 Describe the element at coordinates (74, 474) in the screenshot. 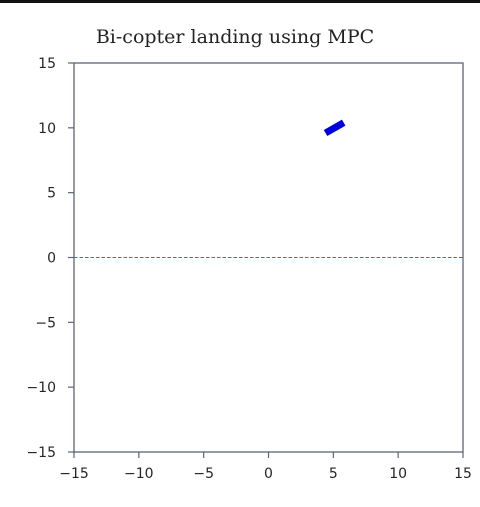

I see `x-tick-label: −15` at that location.